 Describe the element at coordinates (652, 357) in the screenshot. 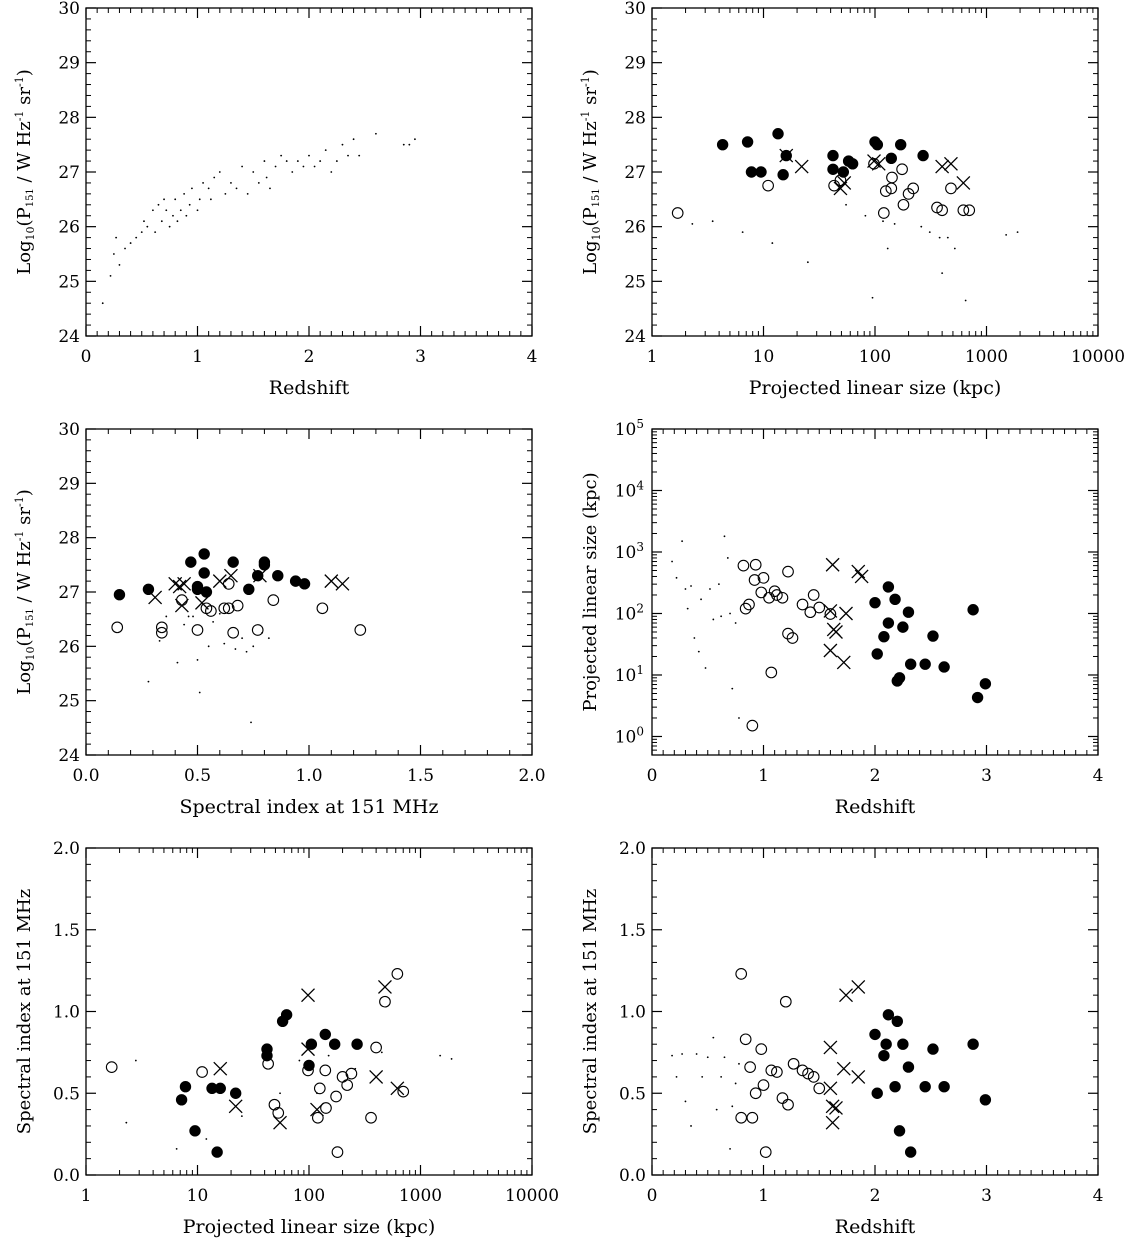

I see `x-tick-label: 1` at that location.